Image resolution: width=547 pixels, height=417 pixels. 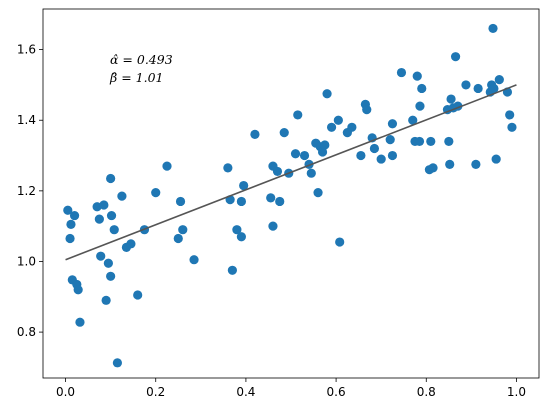 What do you see at coordinates (141, 59) in the screenshot?
I see `annotation-alpha: α̂ = 0.493` at bounding box center [141, 59].